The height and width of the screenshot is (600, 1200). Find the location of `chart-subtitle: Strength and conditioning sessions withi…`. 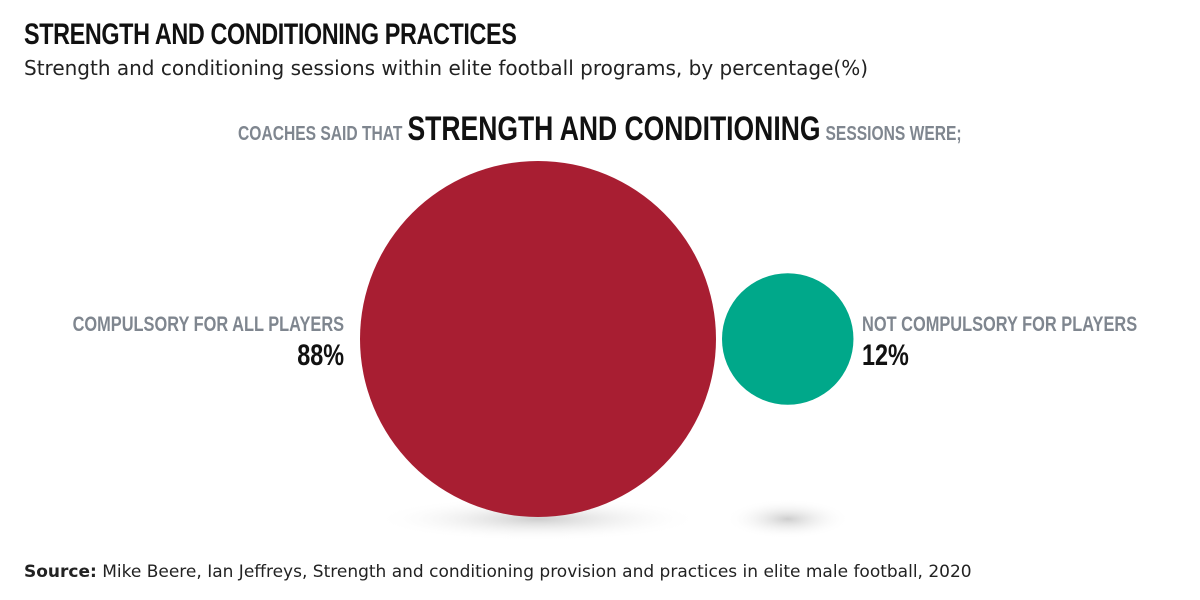

chart-subtitle: Strength and conditioning sessions withi… is located at coordinates (446, 68).